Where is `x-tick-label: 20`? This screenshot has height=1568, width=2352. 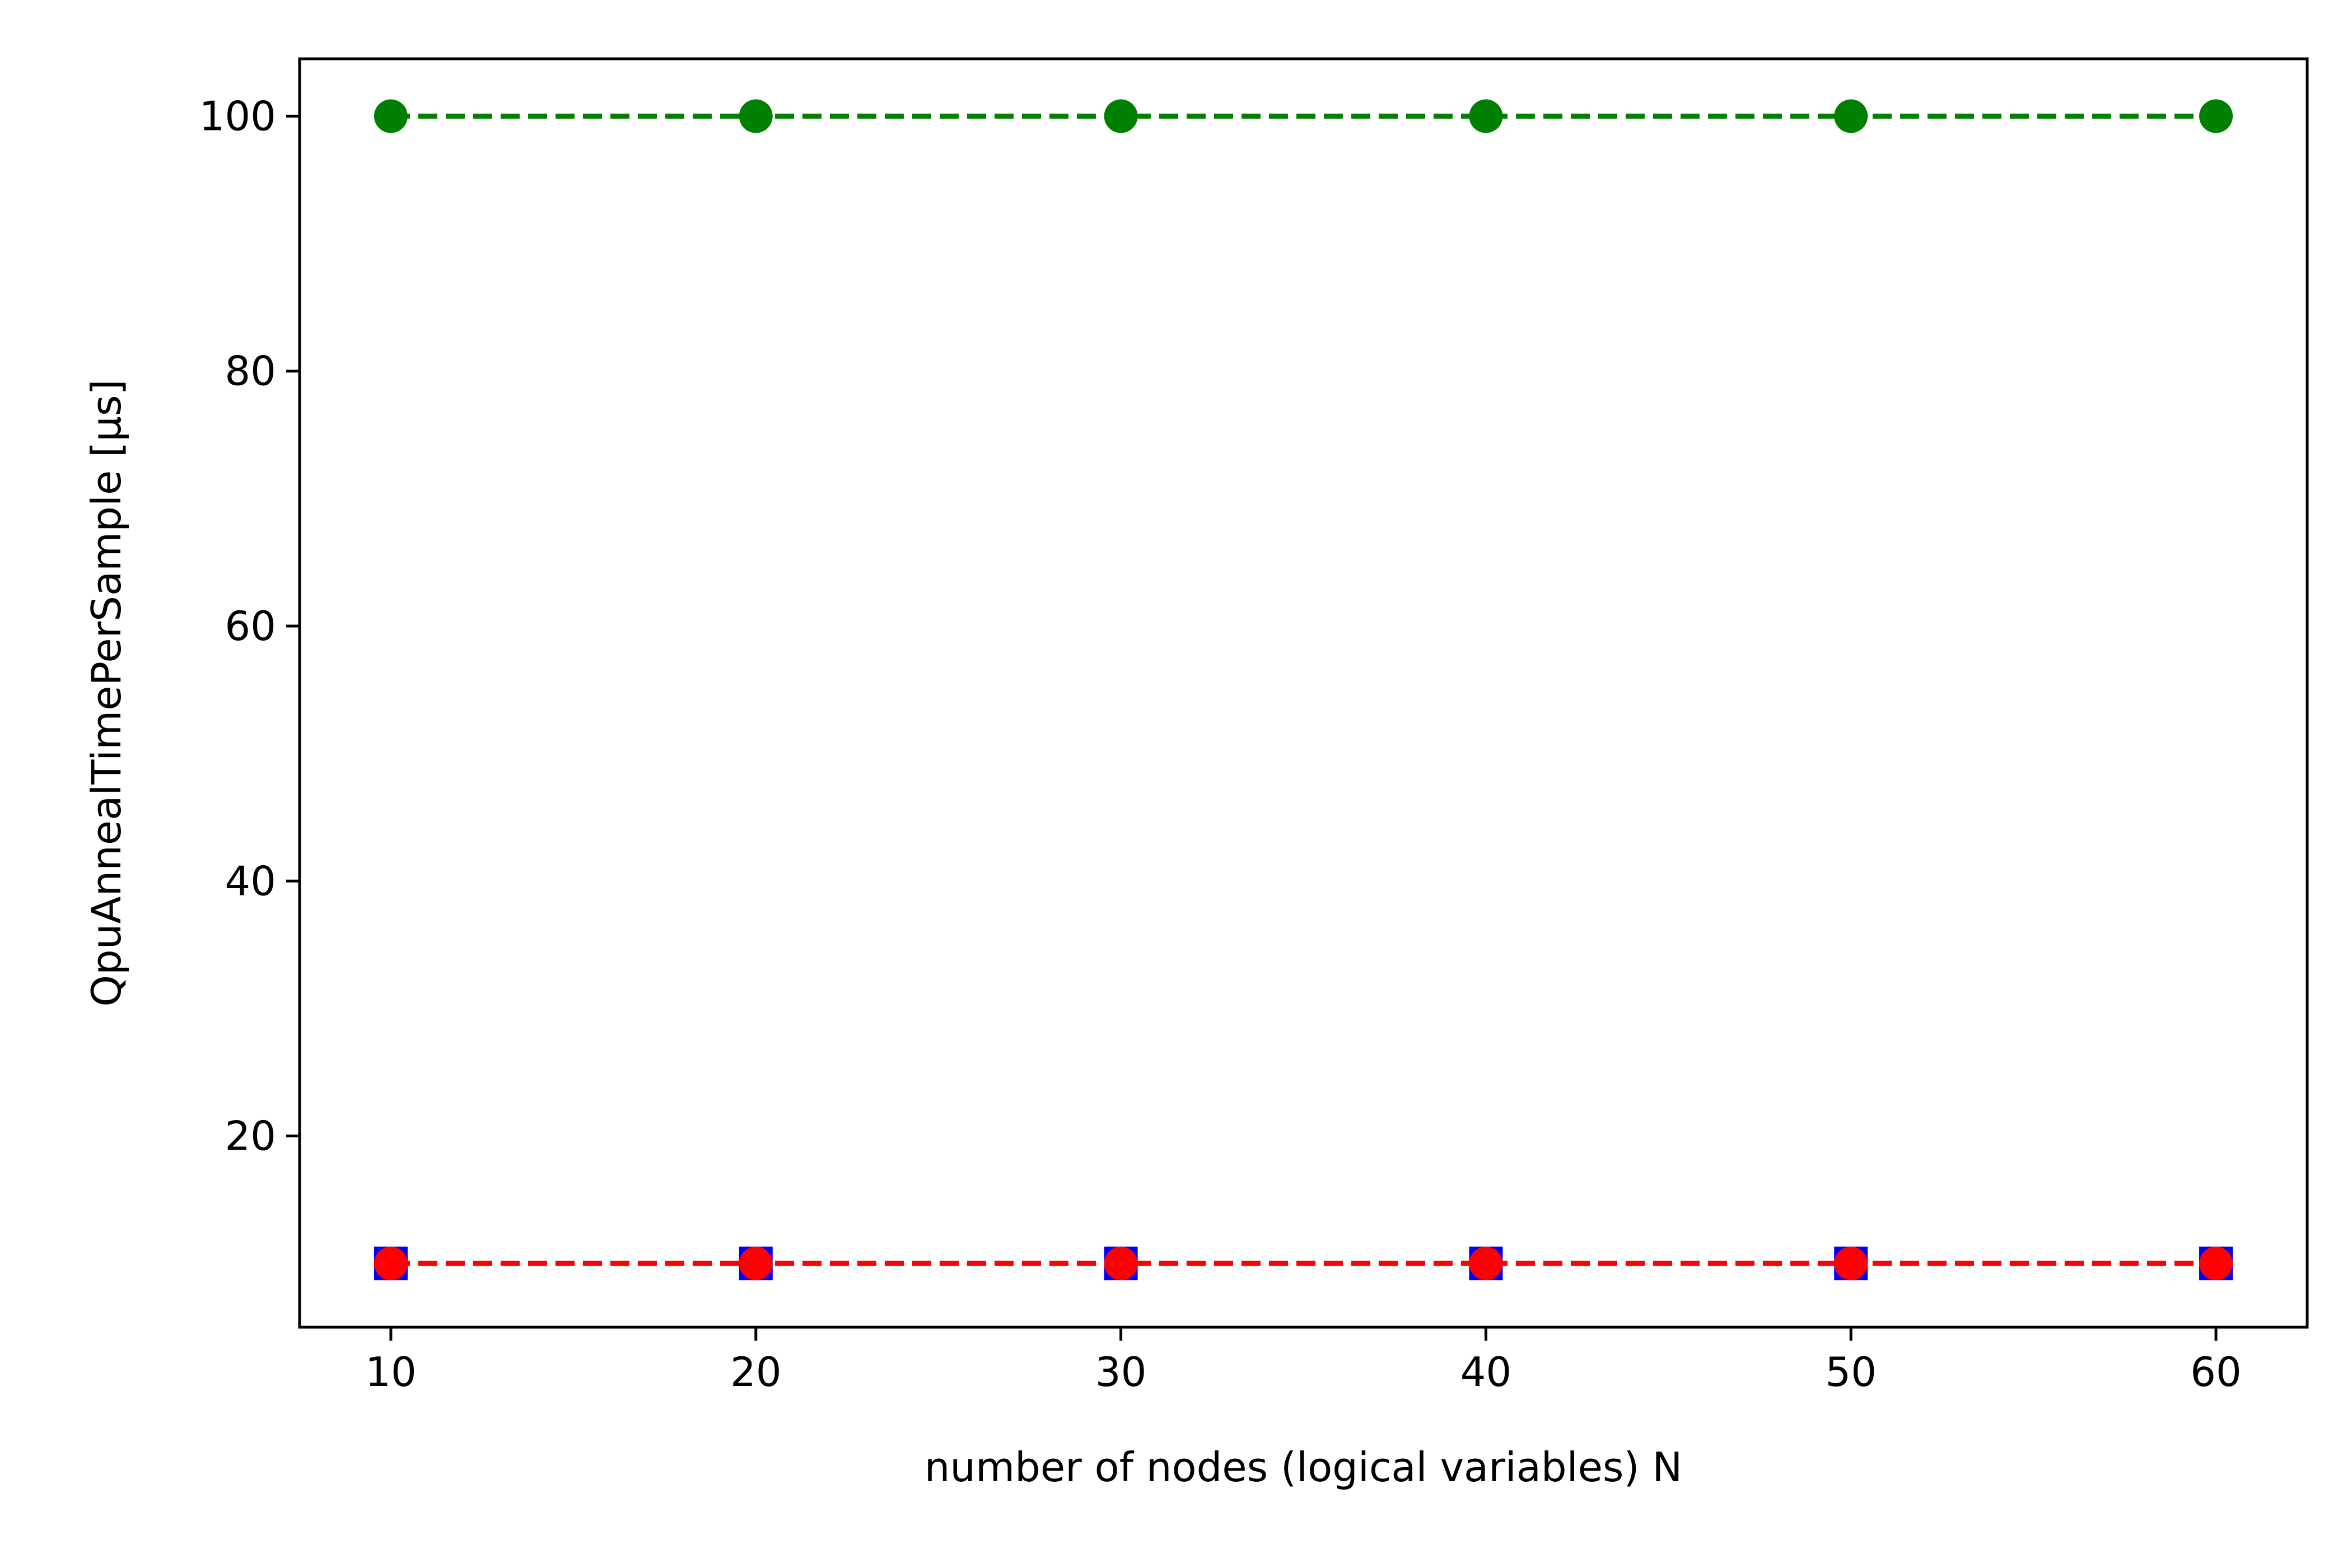 x-tick-label: 20 is located at coordinates (756, 1372).